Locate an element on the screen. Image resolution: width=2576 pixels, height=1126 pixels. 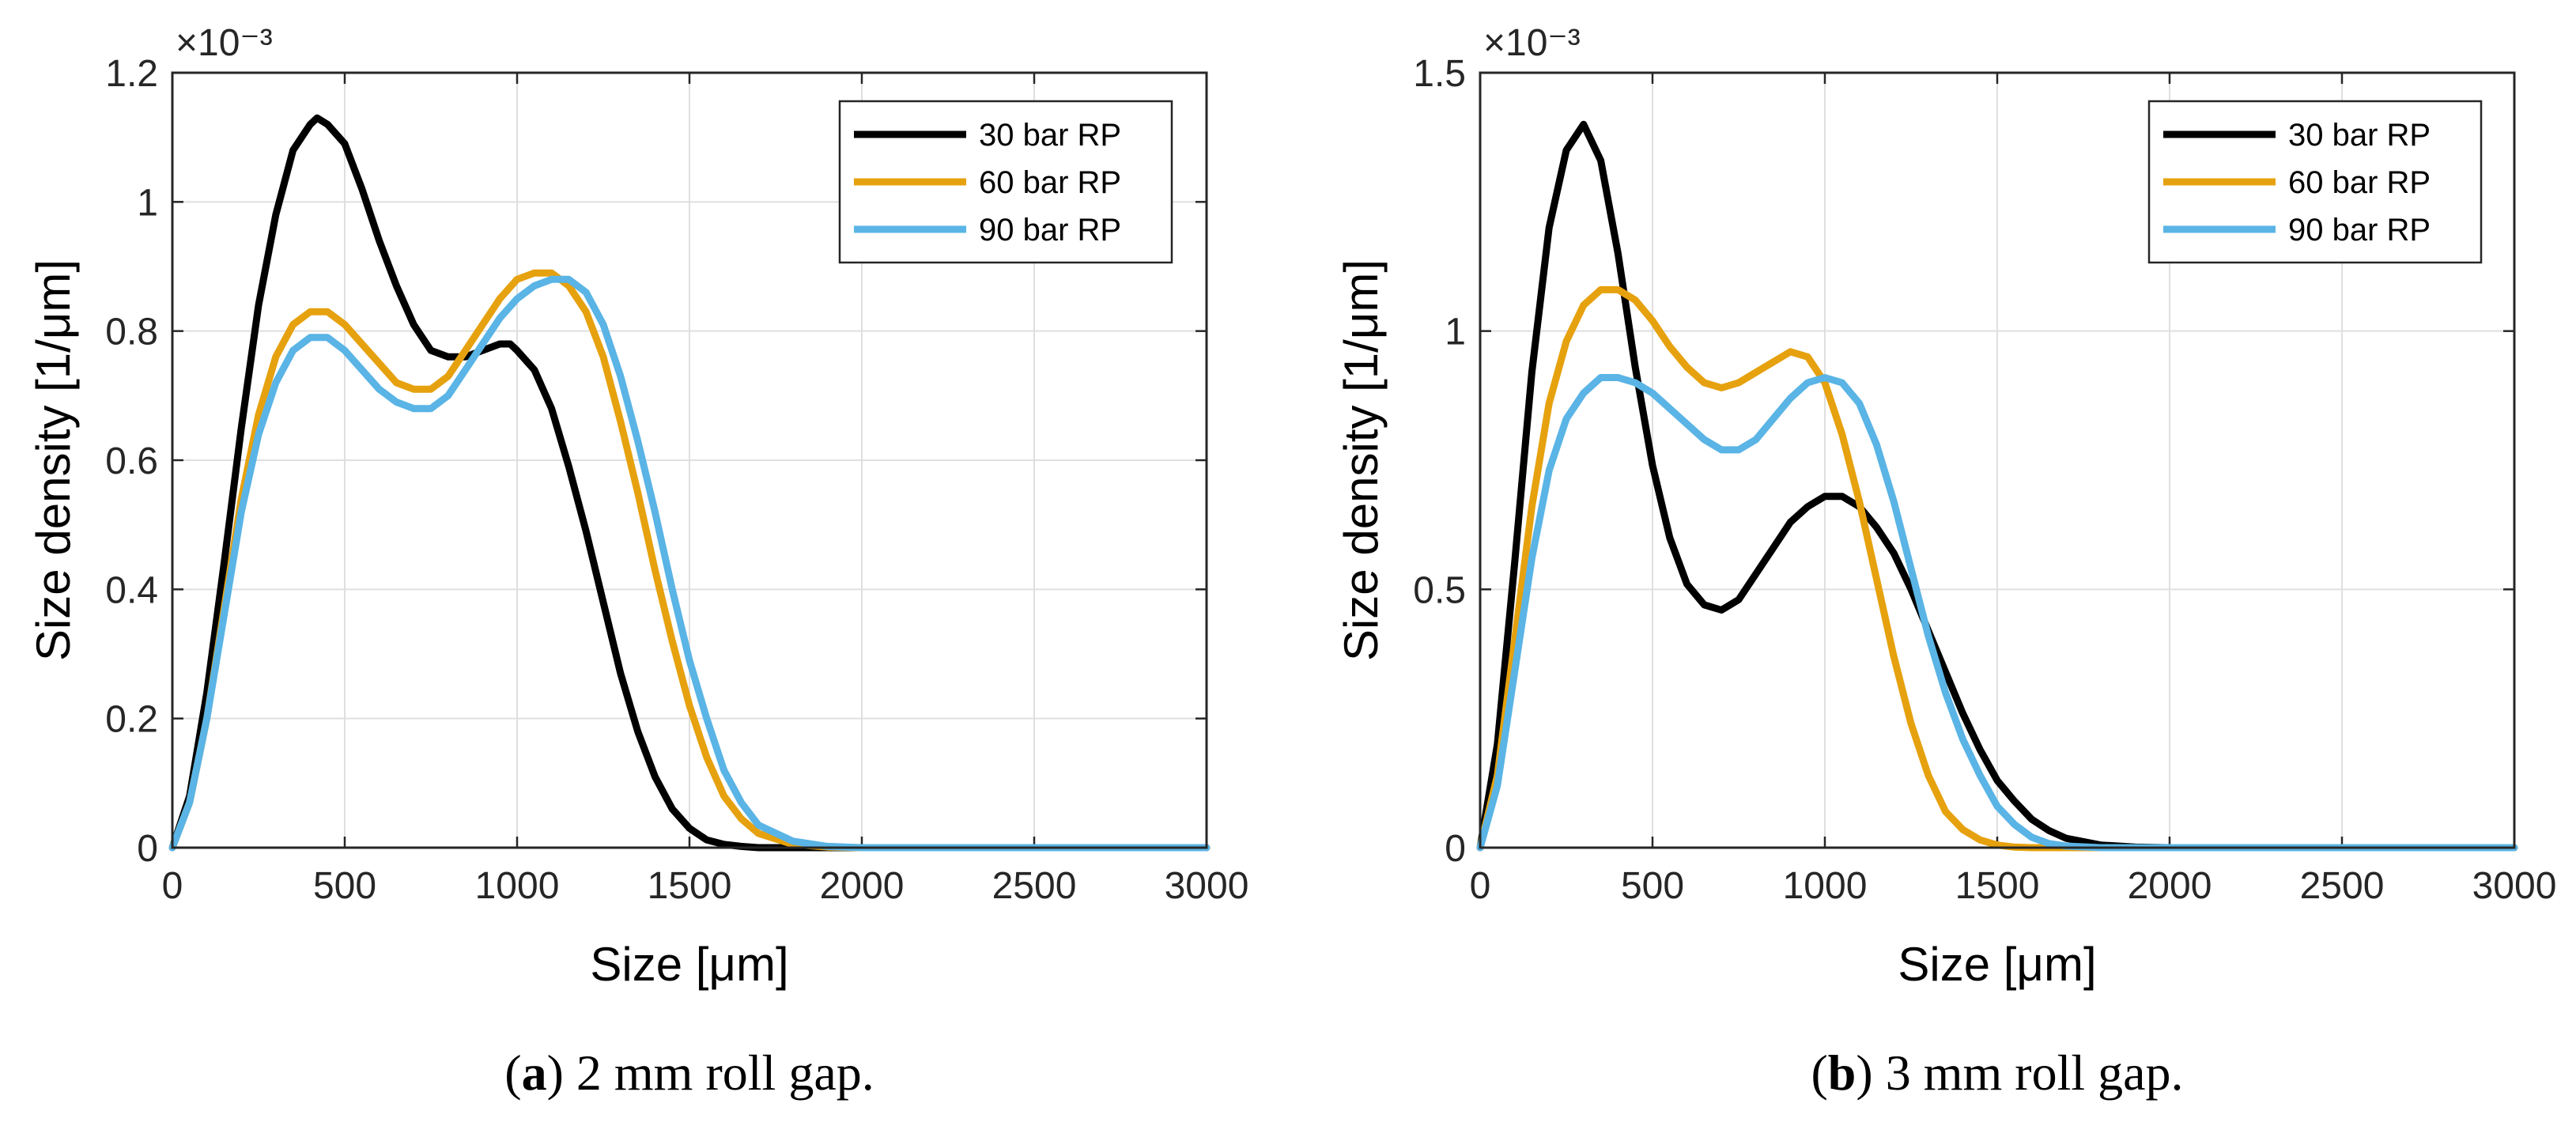
y-tick-label: 0.5 is located at coordinates (1439, 590).